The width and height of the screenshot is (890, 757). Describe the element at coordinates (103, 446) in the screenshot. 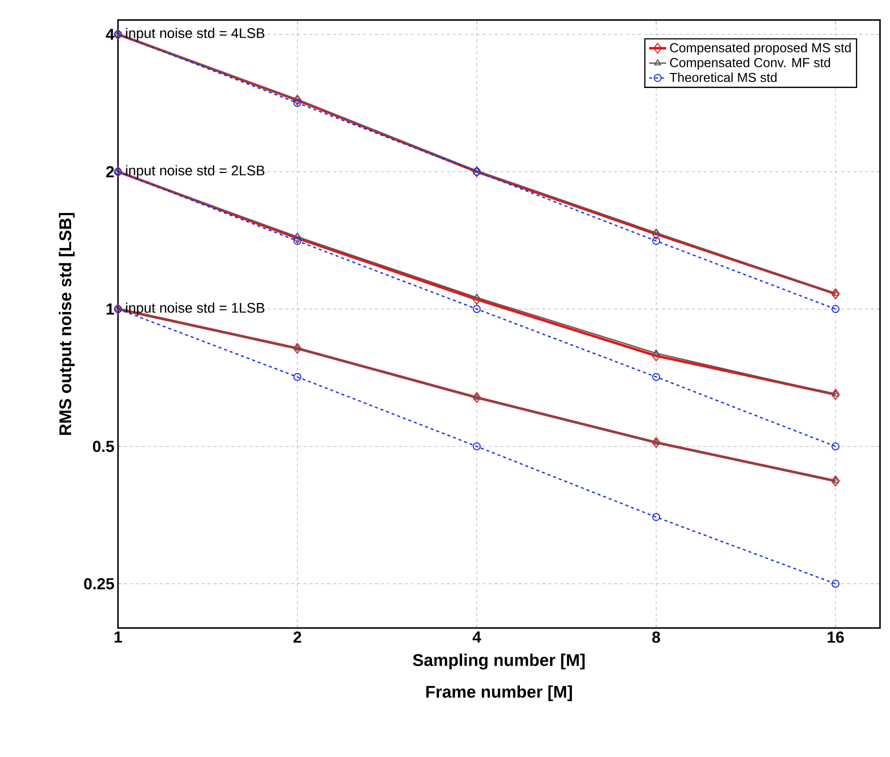

I see `y-tick-label: 0.5` at that location.